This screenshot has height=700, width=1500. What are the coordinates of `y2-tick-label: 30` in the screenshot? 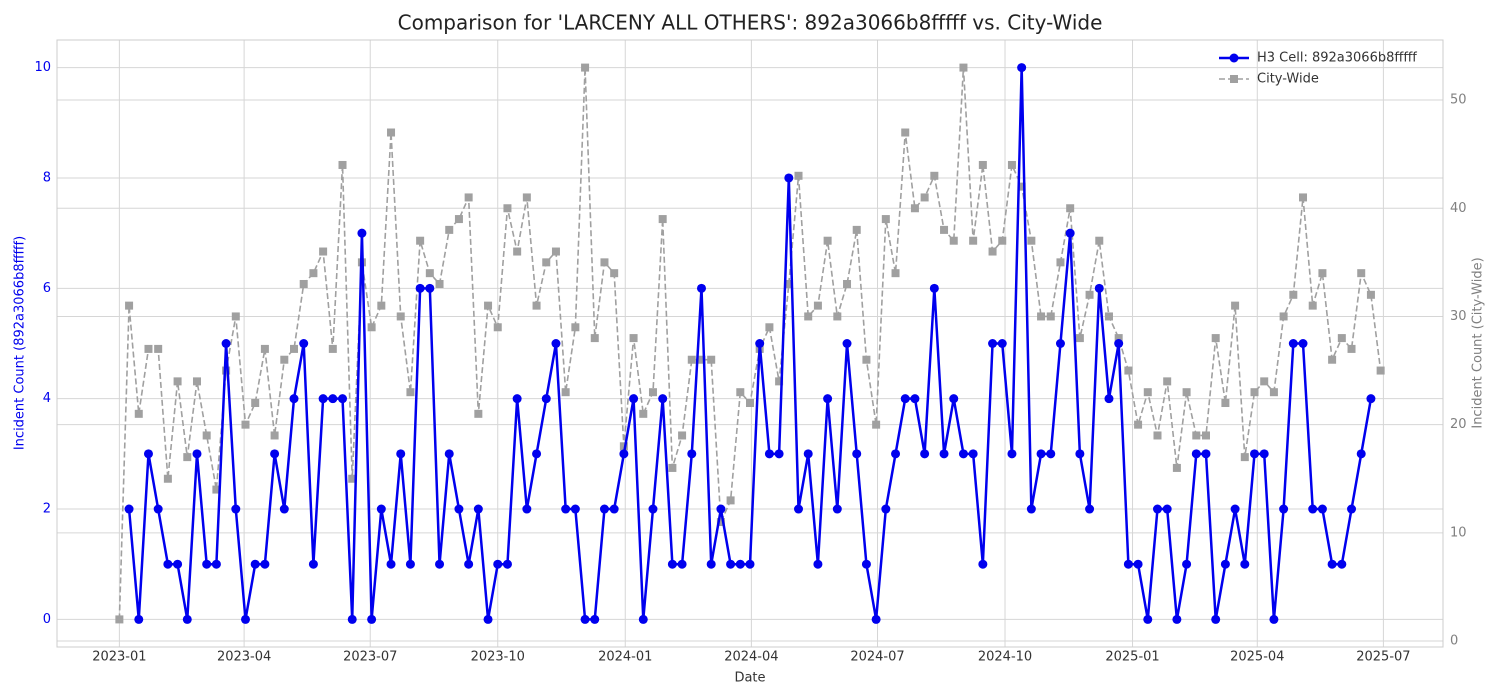 It's located at (1458, 316).